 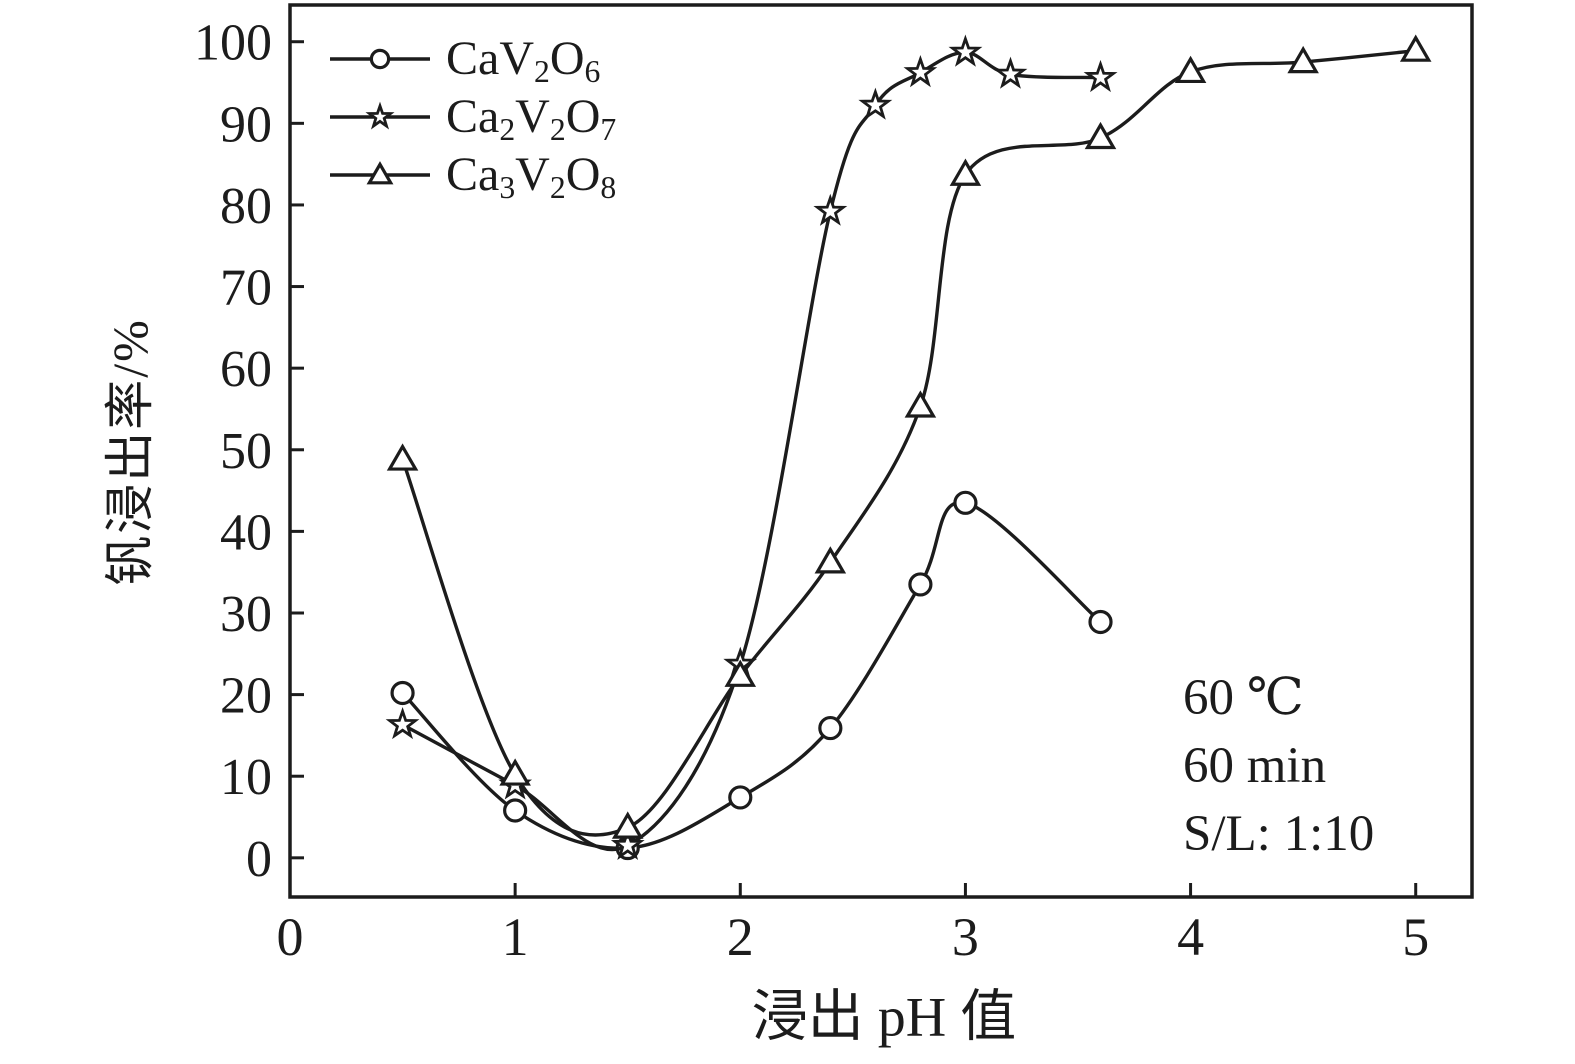 What do you see at coordinates (1415, 937) in the screenshot?
I see `x-tick-label: 5` at bounding box center [1415, 937].